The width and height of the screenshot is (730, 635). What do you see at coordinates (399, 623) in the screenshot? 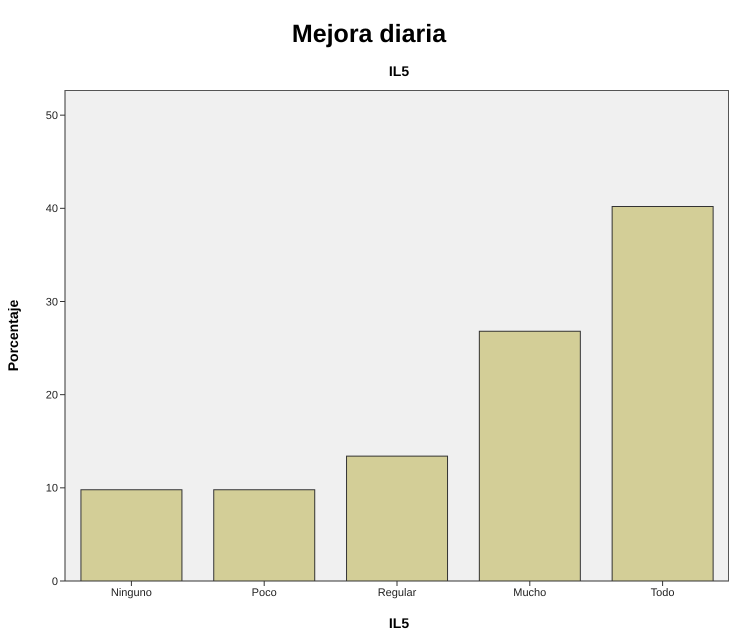
I see `x-axis-title: IL5` at bounding box center [399, 623].